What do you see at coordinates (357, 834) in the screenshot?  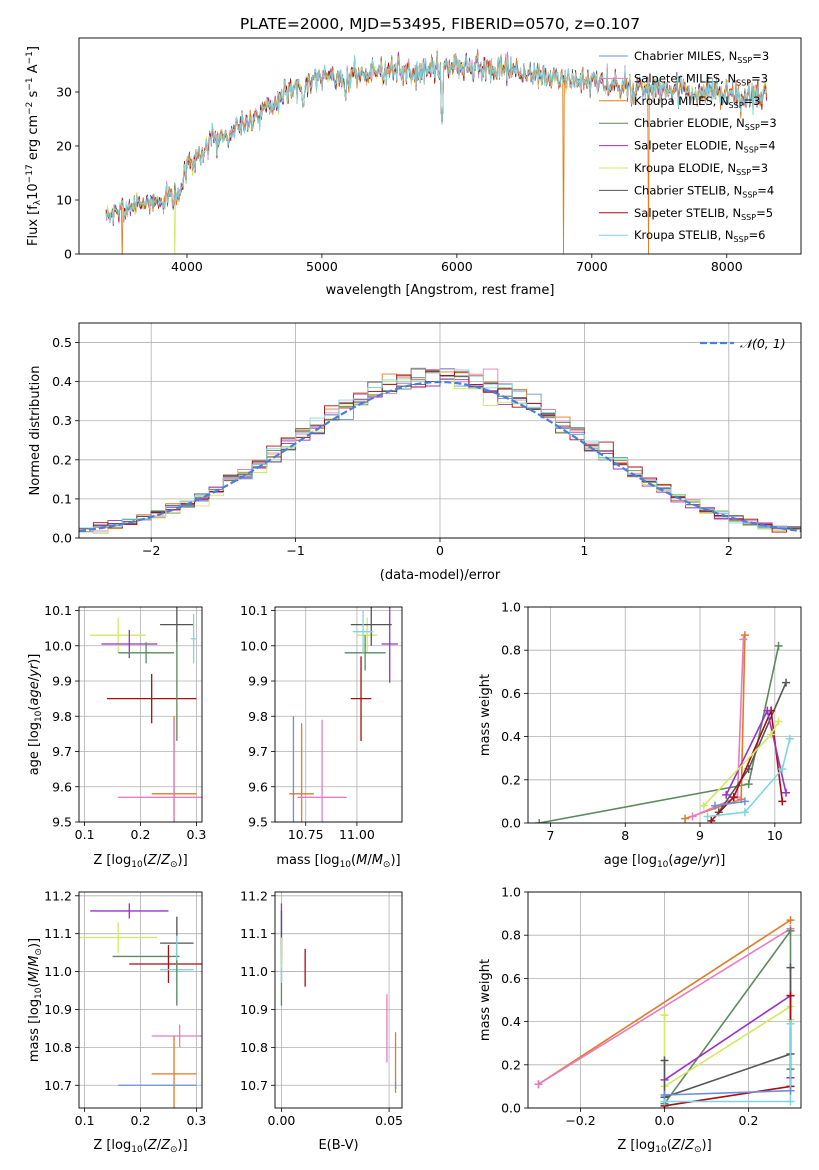 I see `x-tick-label: 11.00` at bounding box center [357, 834].